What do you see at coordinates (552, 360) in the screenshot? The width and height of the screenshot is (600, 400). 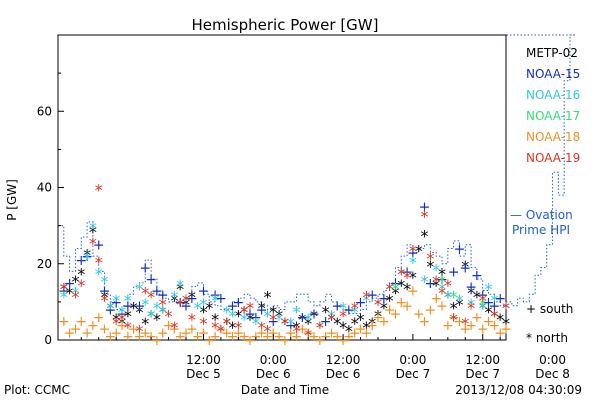 I see `x-tick-time-label: 0:00` at bounding box center [552, 360].